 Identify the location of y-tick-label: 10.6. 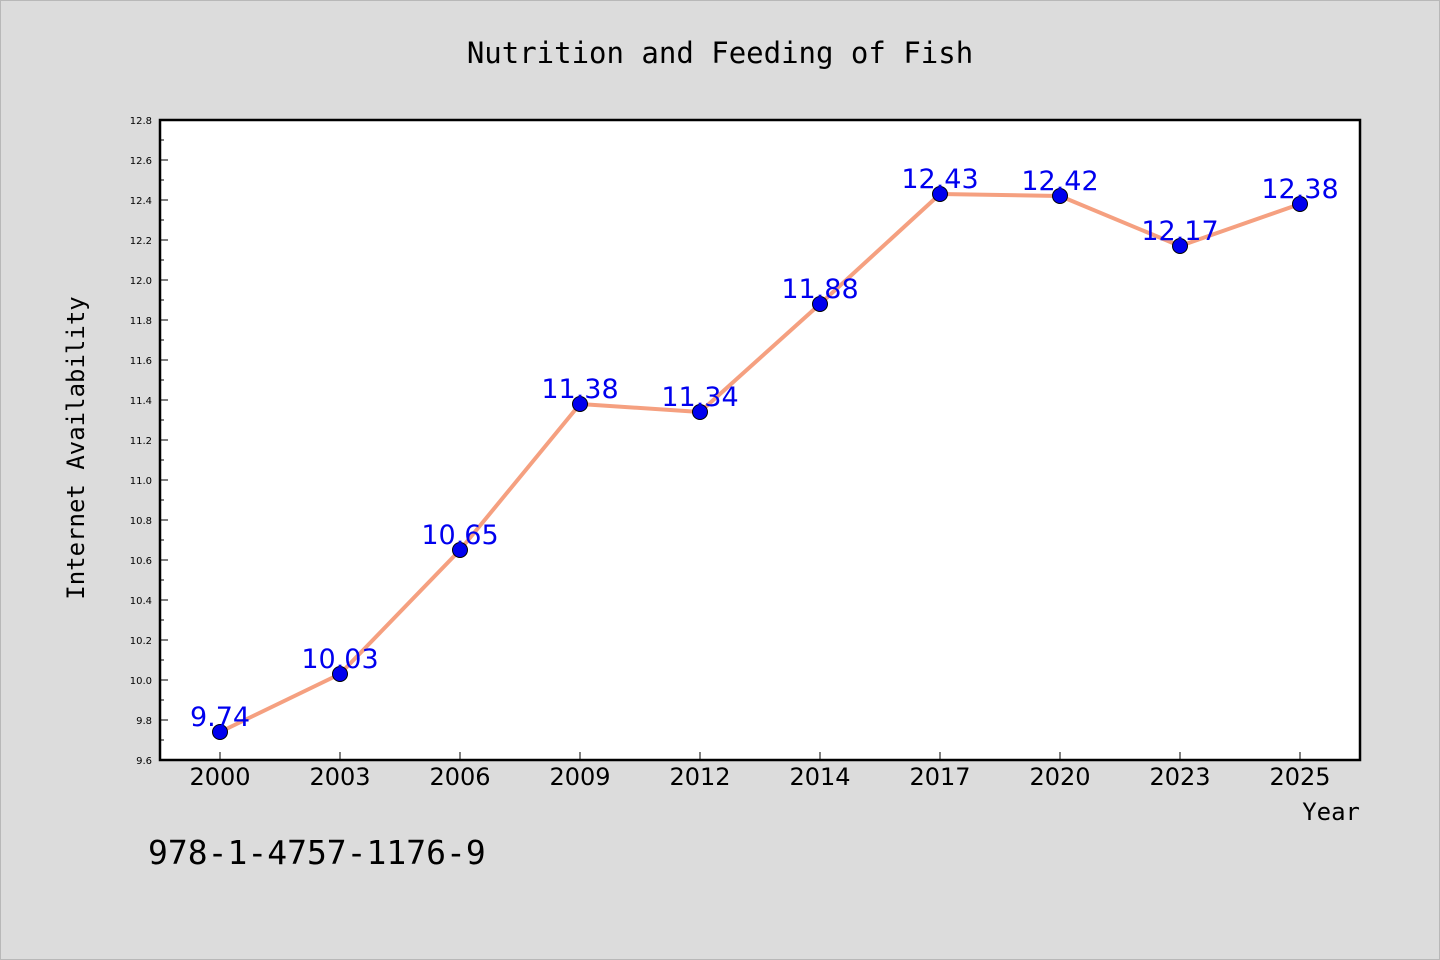
(141, 561).